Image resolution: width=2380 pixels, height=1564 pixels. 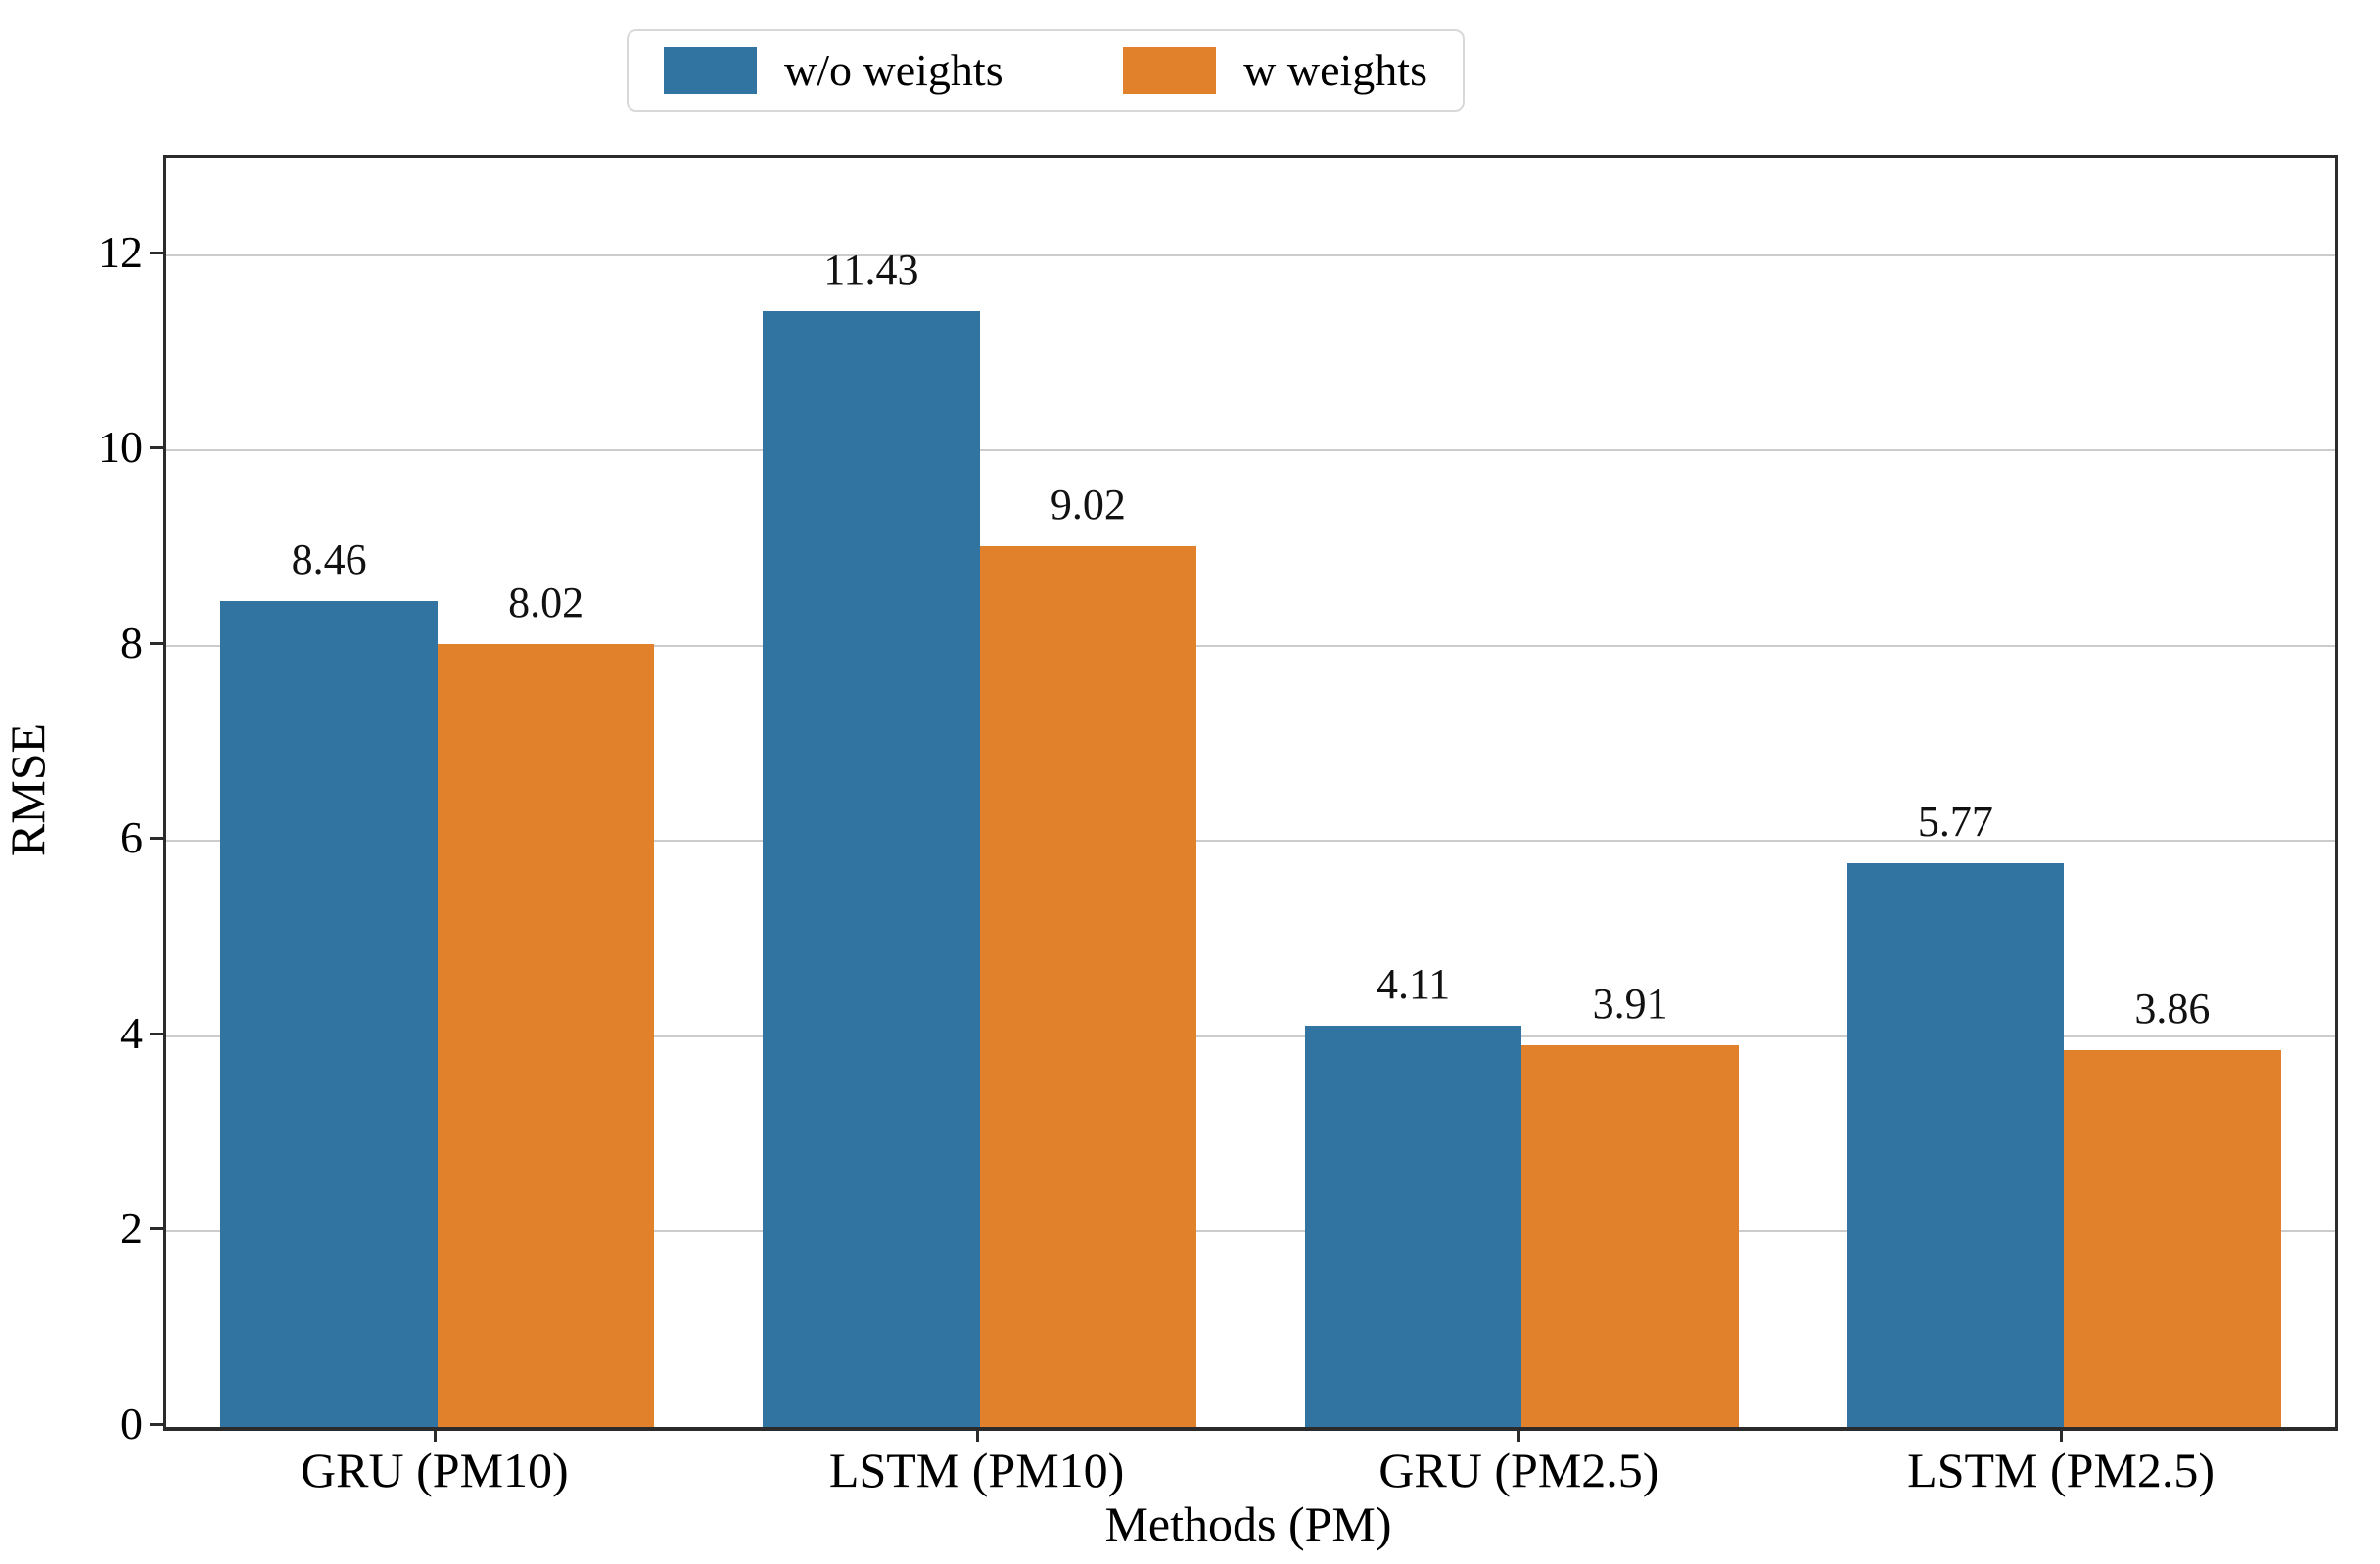 I want to click on legend-label-w-weights: w weights, so click(x=1335, y=70).